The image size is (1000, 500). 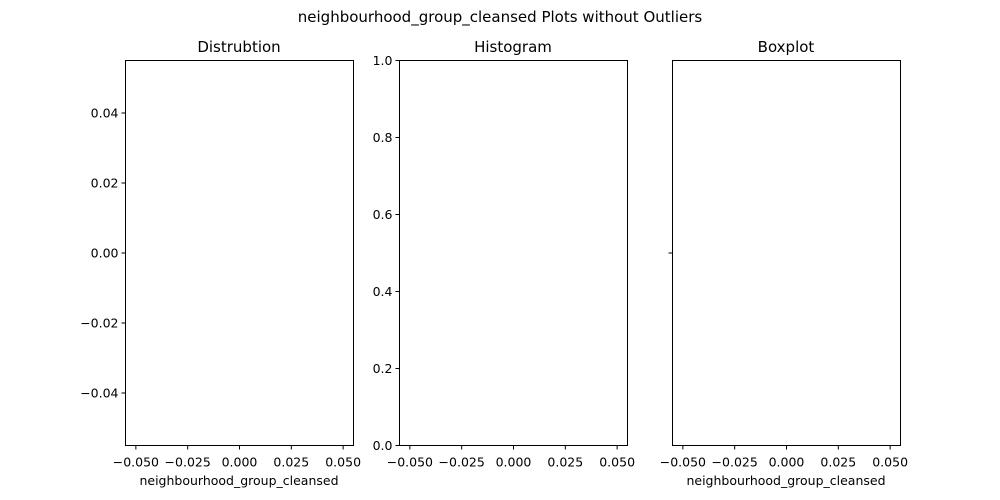 I want to click on panel-histogram-ytick-label: 0.2, so click(x=383, y=368).